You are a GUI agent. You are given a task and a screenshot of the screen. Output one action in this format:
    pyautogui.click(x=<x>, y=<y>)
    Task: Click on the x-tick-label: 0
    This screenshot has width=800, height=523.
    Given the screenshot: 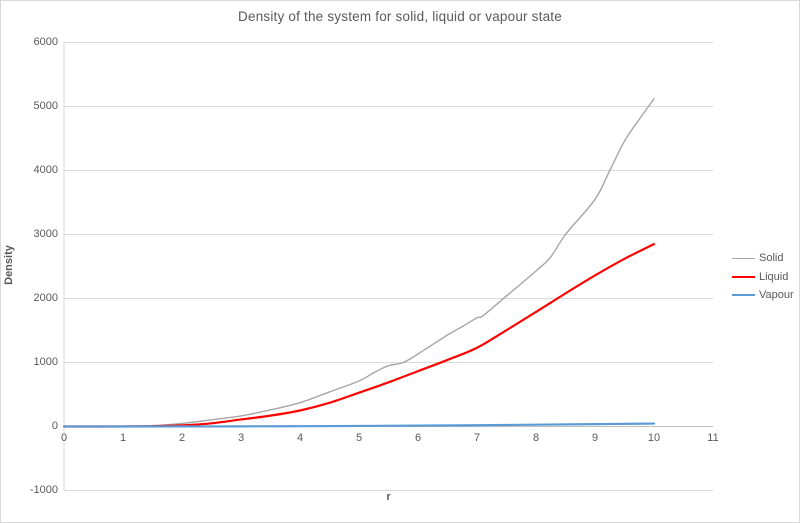 What is the action you would take?
    pyautogui.click(x=64, y=438)
    